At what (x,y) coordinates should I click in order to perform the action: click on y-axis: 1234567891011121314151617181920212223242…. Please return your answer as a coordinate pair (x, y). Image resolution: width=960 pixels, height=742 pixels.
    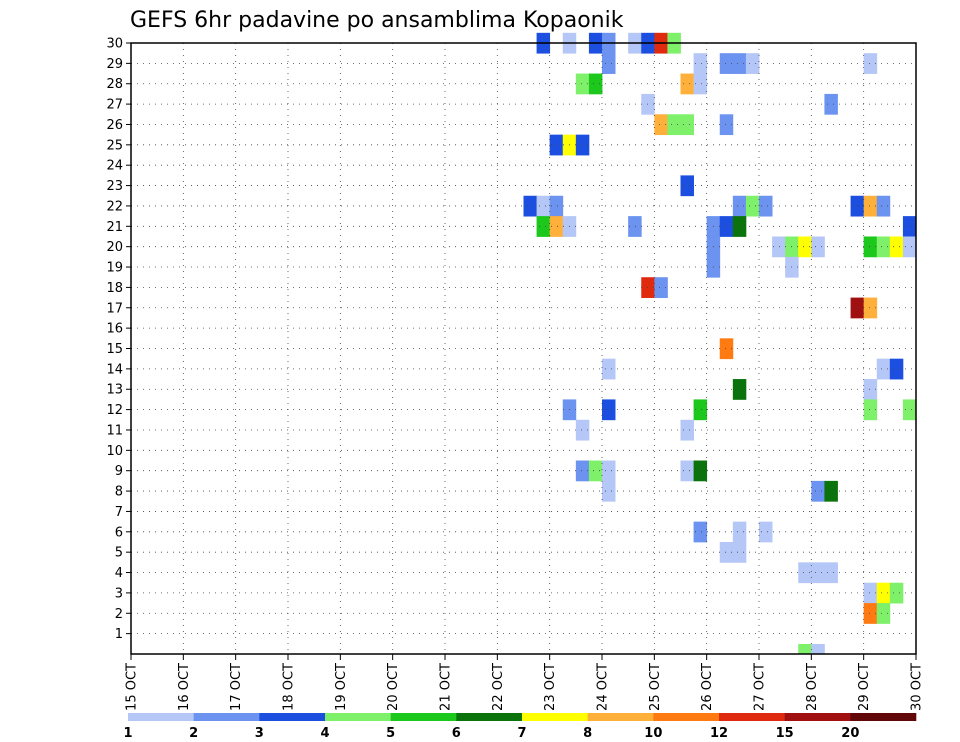
    Looking at the image, I should click on (118, 339).